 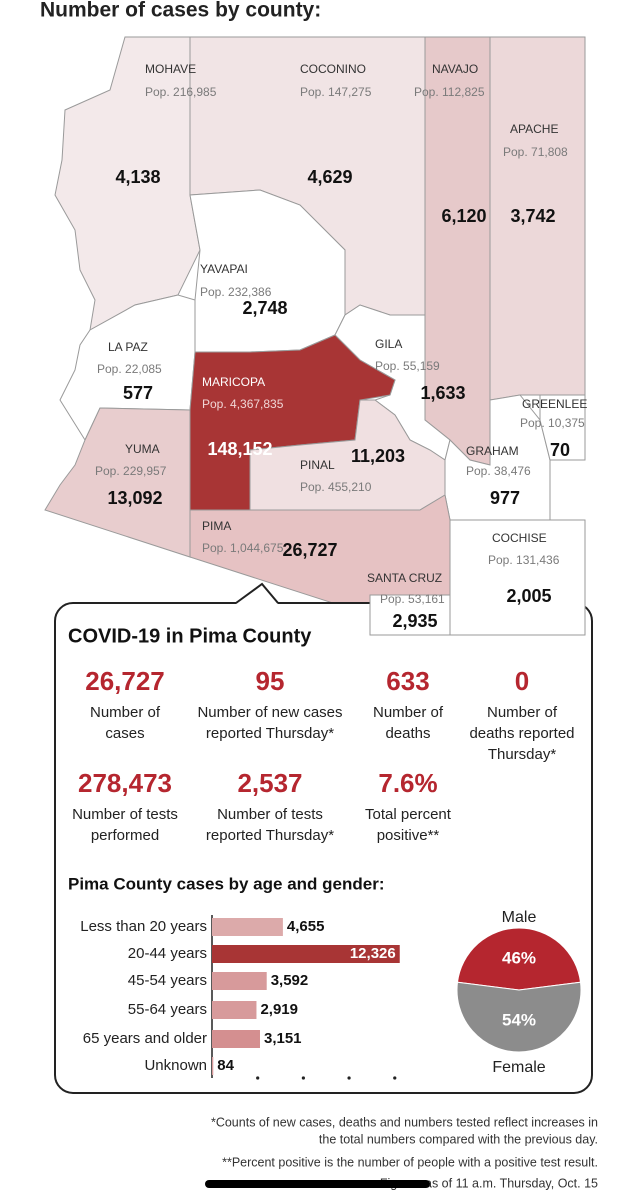 I want to click on value-label: 3,151, so click(x=283, y=1038).